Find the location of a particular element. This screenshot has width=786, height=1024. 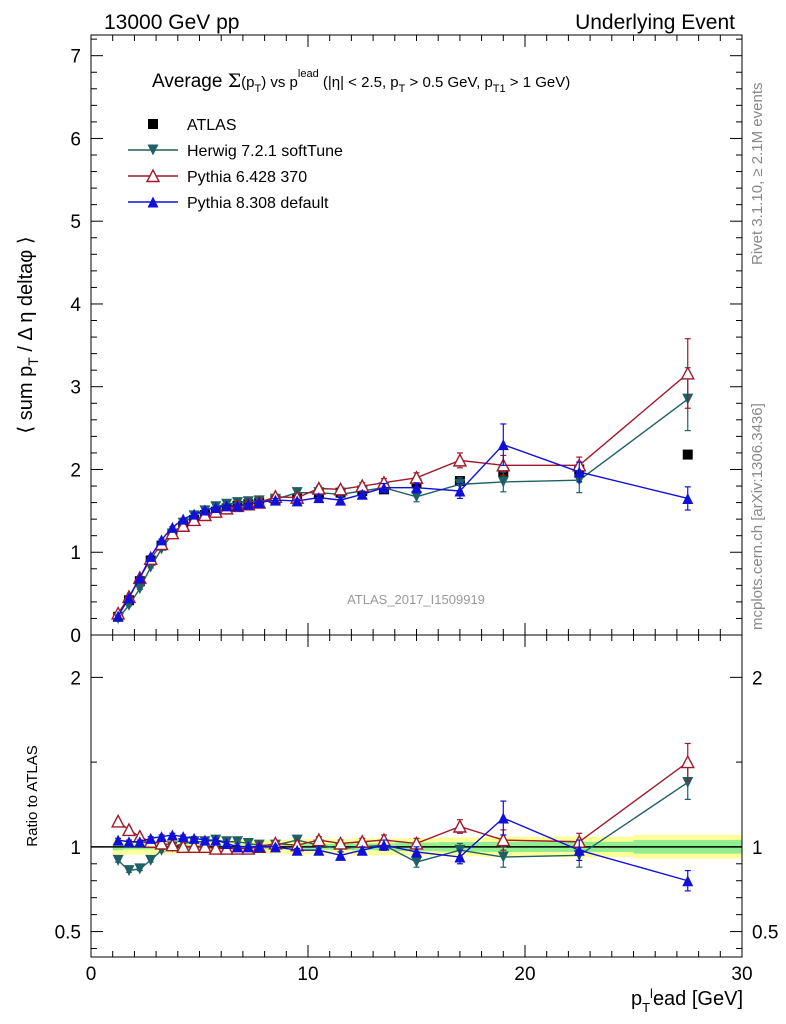

mcplots-label: mcplots.cern.ch [arXiv:1306.3436] is located at coordinates (757, 516).